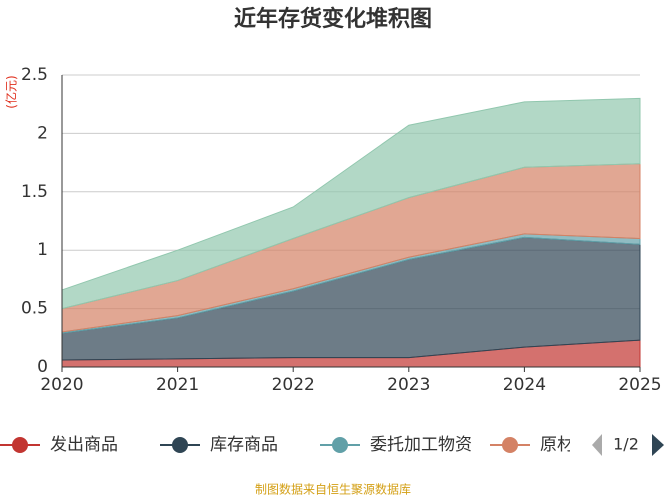 This screenshot has width=667, height=504. What do you see at coordinates (11, 91) in the screenshot?
I see `y-unit: (亿元)` at bounding box center [11, 91].